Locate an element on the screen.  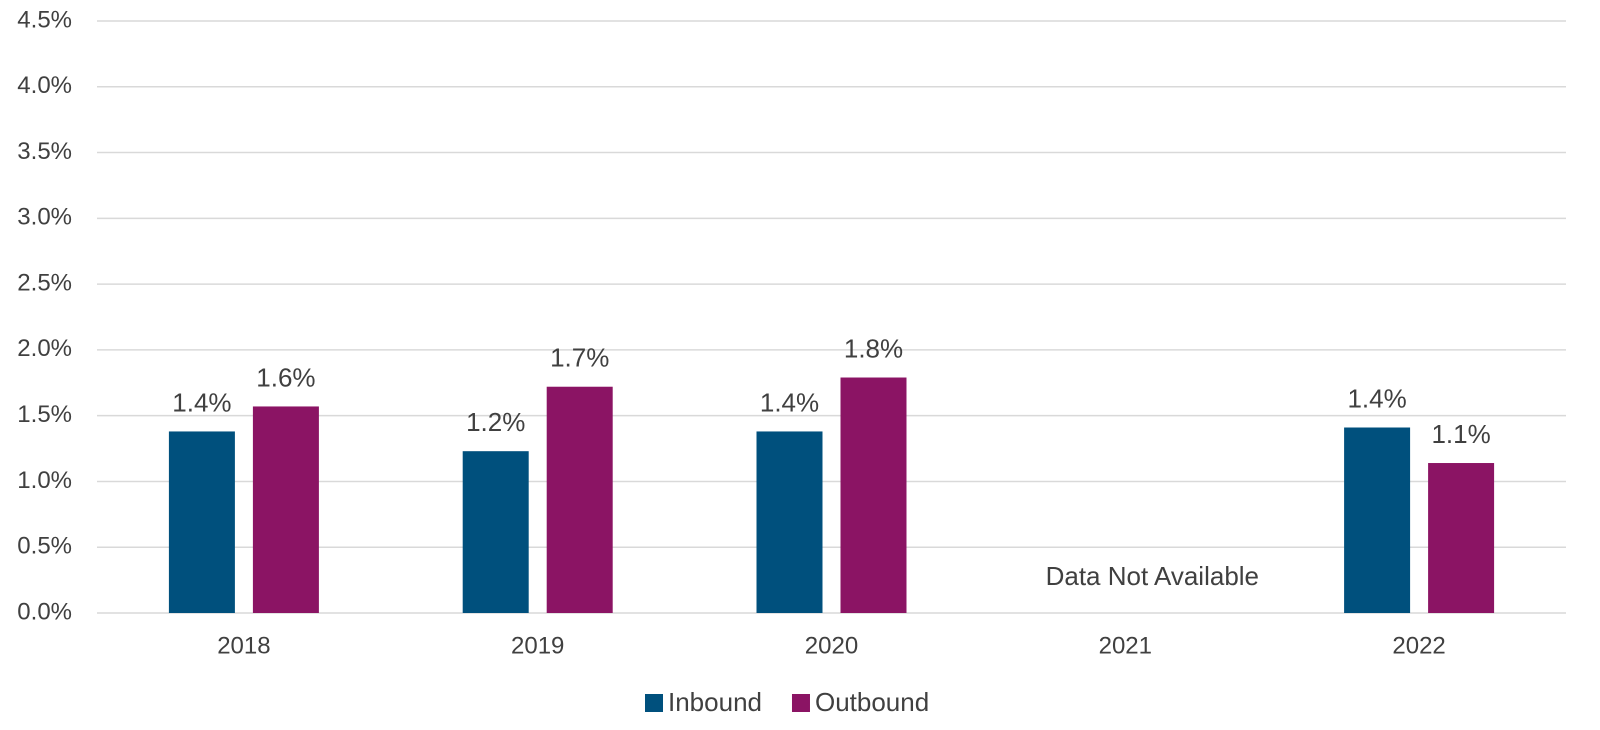
y-tick-label: 4.0% is located at coordinates (44, 85).